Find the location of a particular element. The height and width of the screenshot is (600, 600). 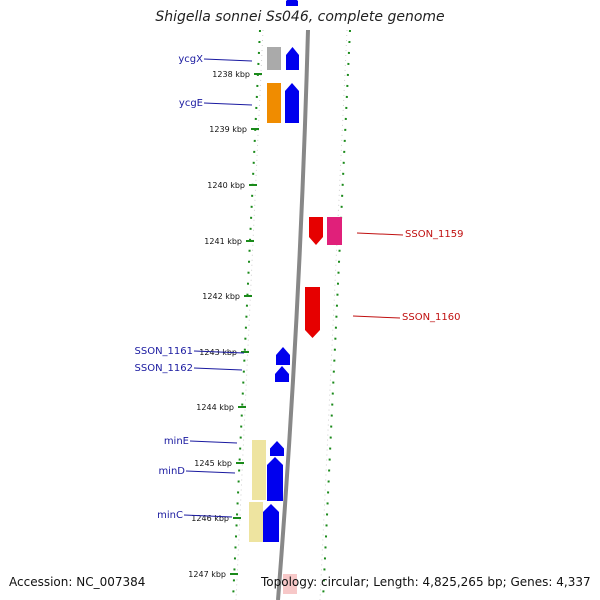

kbp-tick-label: 1246 kbp is located at coordinates (210, 518).